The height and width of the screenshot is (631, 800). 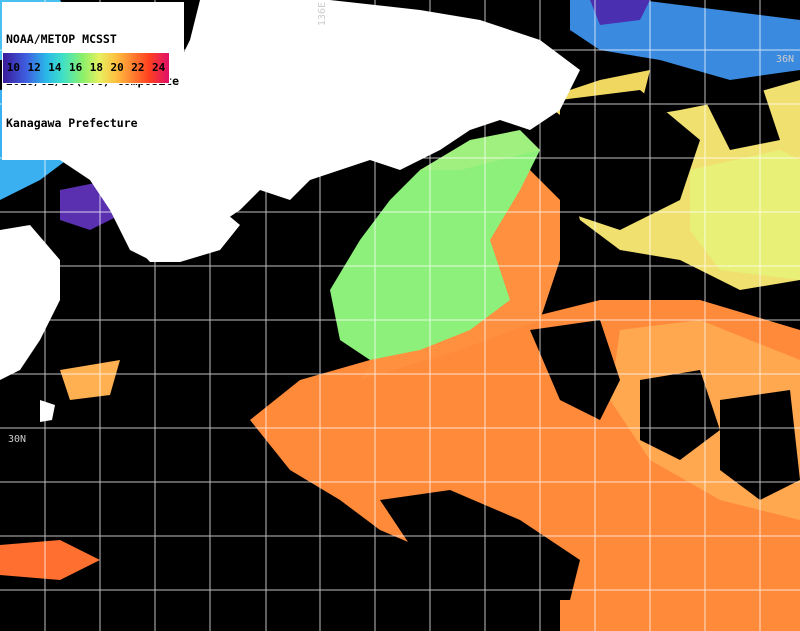 I want to click on legend-label-16: 16, so click(x=76, y=67).